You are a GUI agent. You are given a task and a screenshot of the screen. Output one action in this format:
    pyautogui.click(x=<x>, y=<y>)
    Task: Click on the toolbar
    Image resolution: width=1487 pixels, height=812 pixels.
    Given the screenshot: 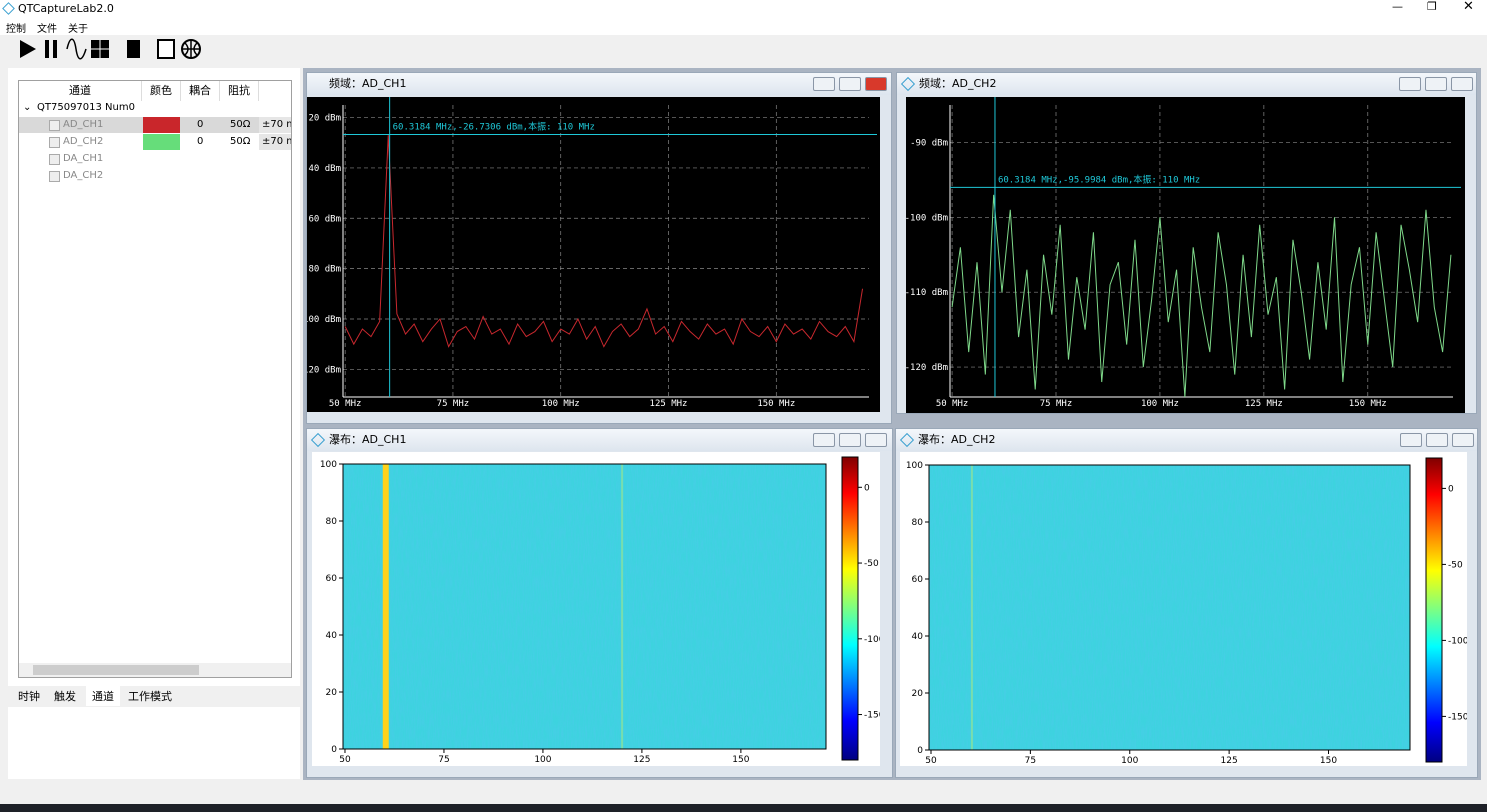 What is the action you would take?
    pyautogui.click(x=110, y=49)
    